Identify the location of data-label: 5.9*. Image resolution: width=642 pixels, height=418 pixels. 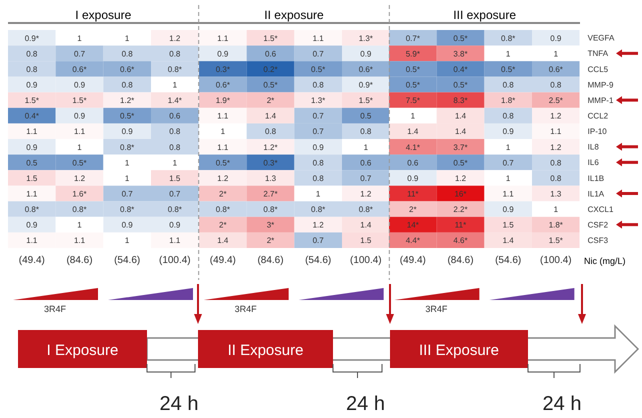
(413, 53).